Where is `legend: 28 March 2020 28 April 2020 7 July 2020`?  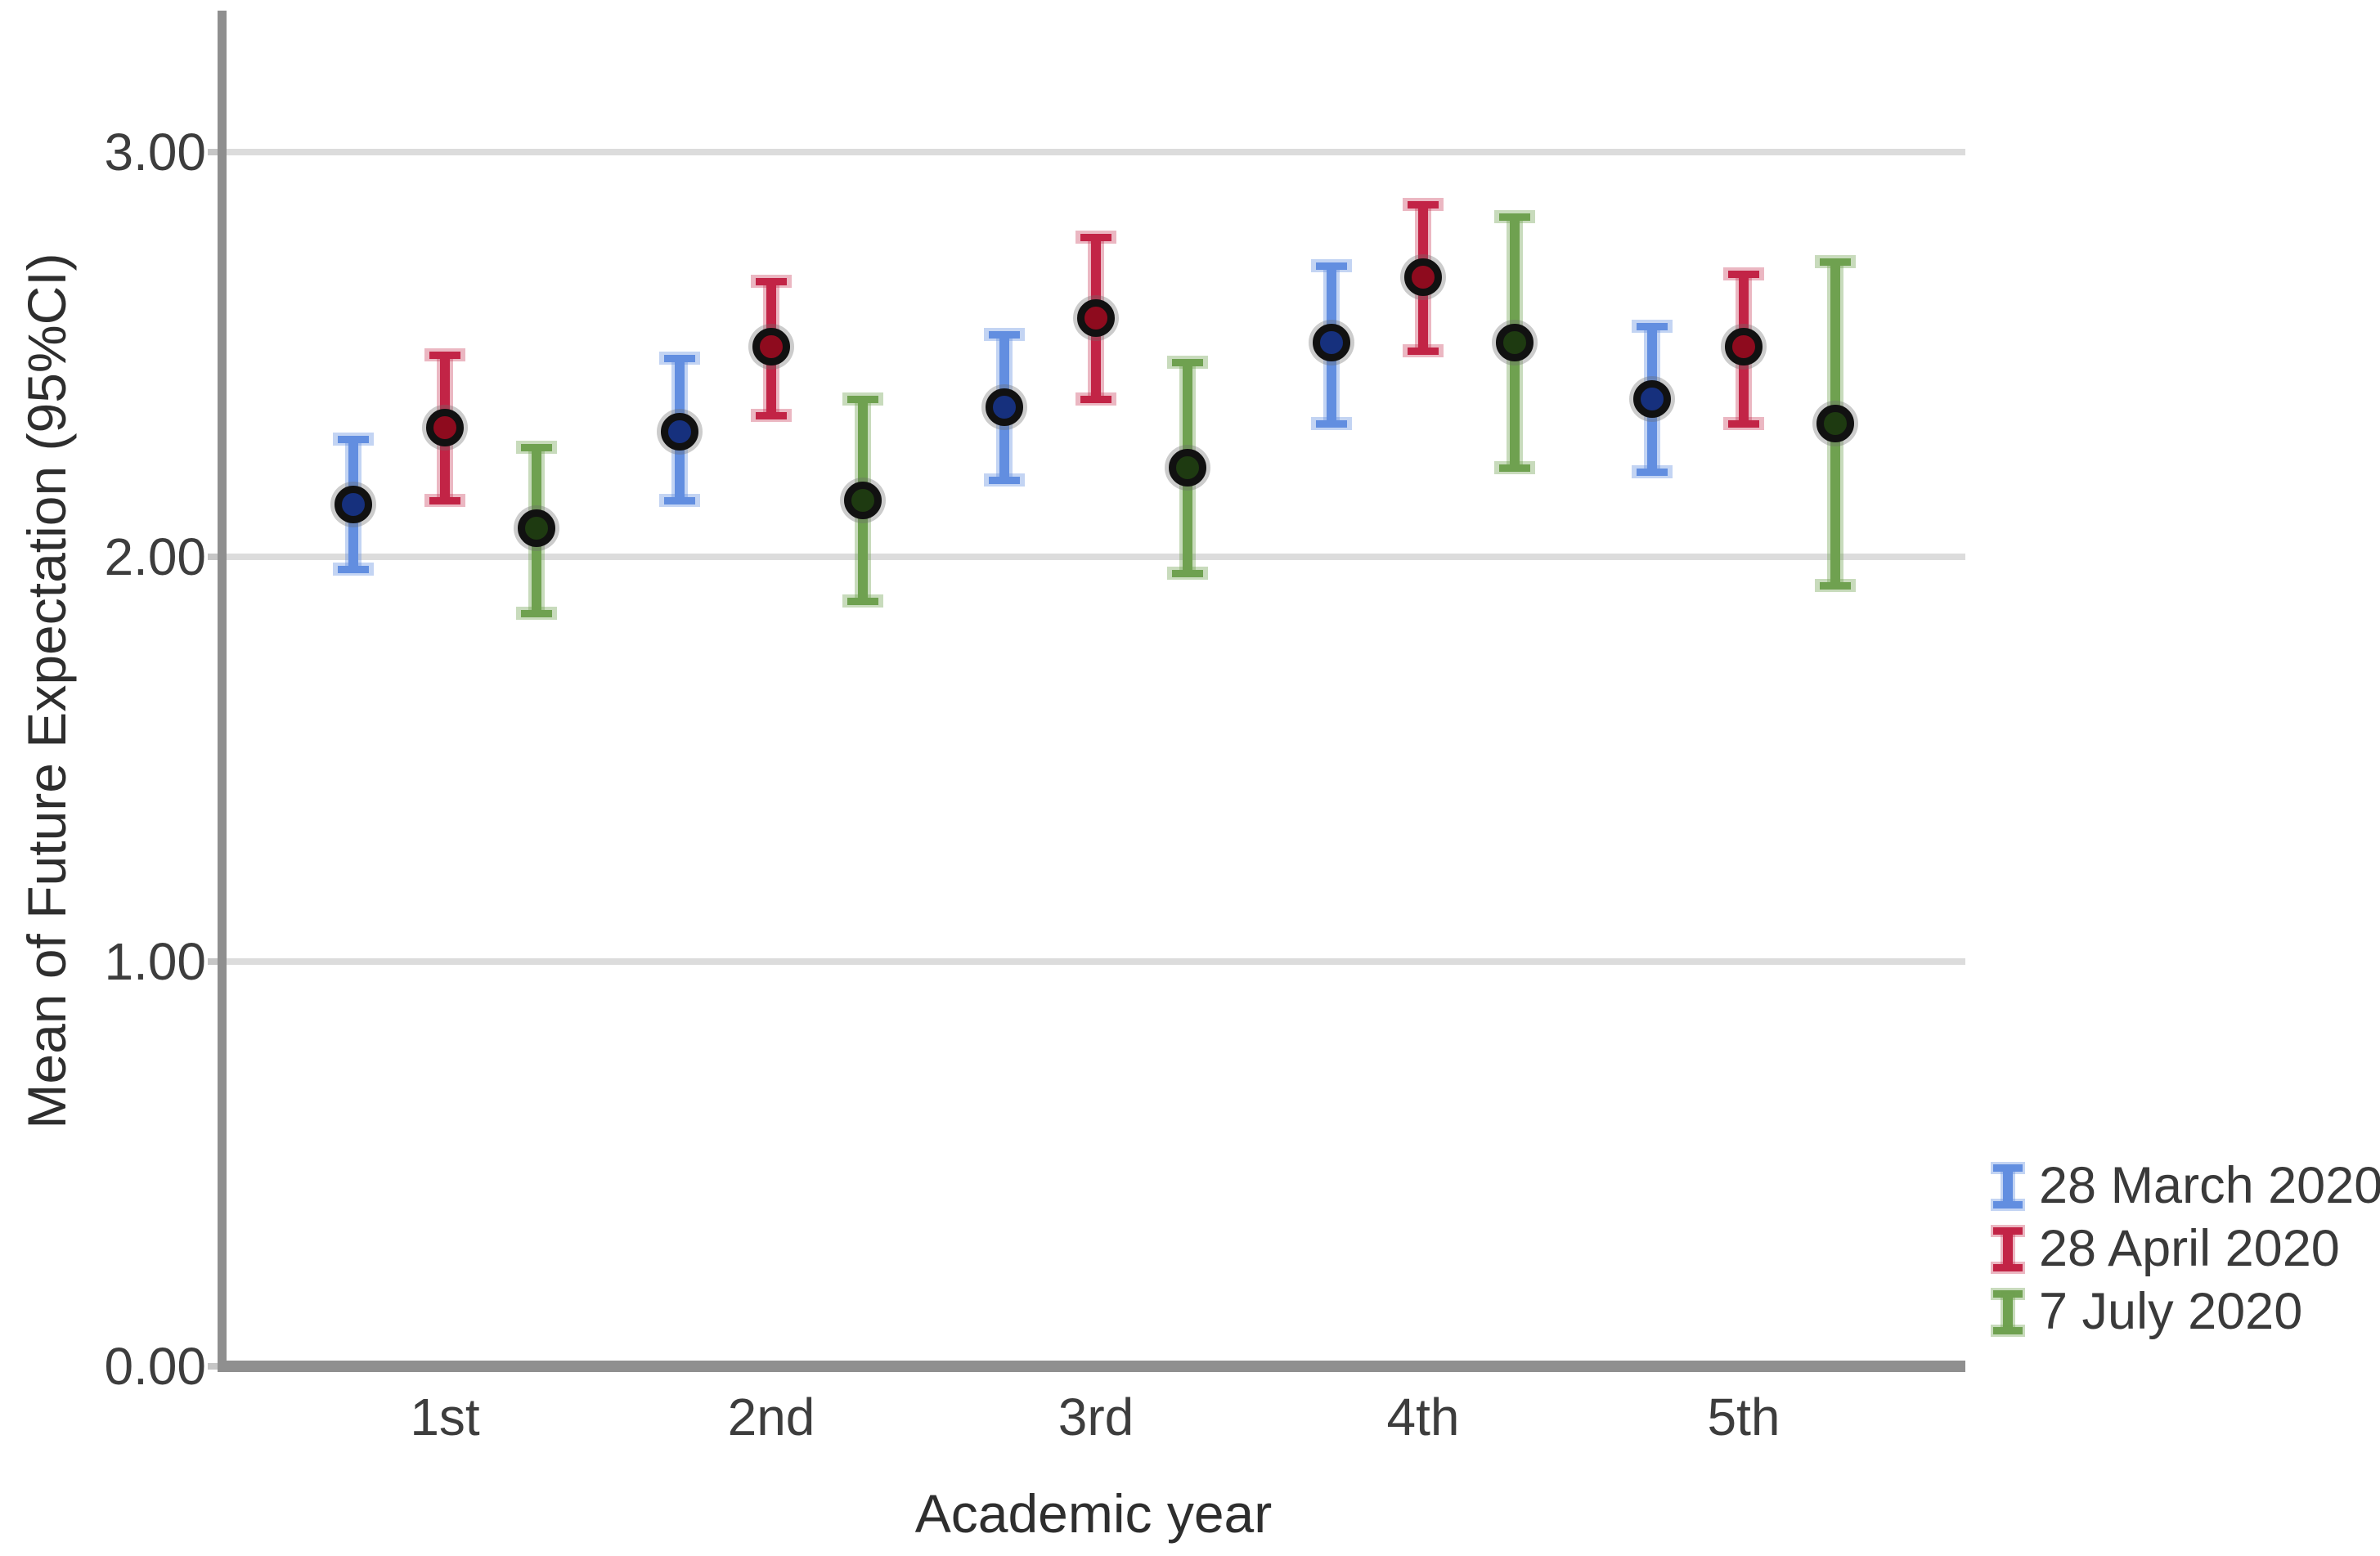
legend: 28 March 2020 28 April 2020 7 July 2020 is located at coordinates (2186, 1249).